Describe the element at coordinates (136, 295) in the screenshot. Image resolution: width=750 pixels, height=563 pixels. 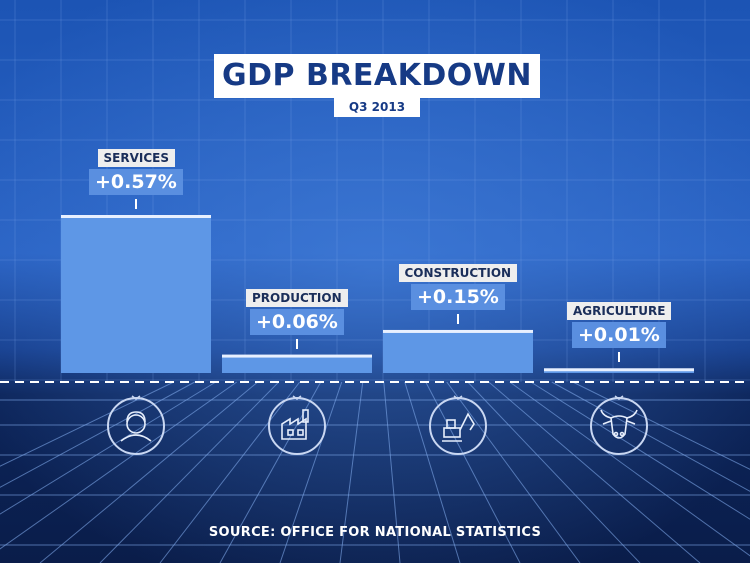
I see `bar-services` at that location.